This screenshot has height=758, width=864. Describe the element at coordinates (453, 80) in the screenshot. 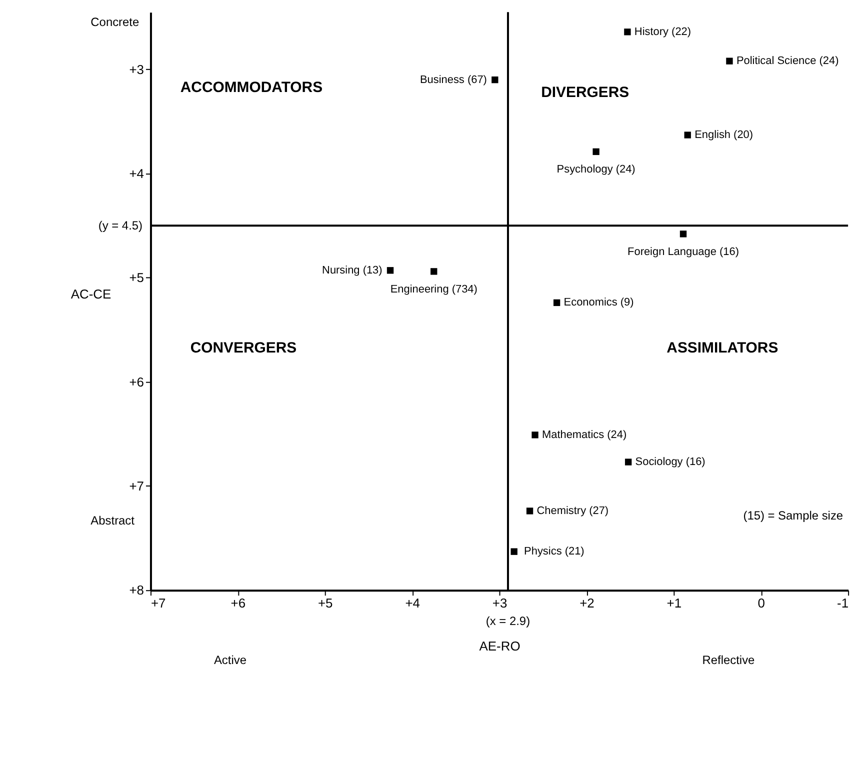

I see `text: Business (67)` at that location.